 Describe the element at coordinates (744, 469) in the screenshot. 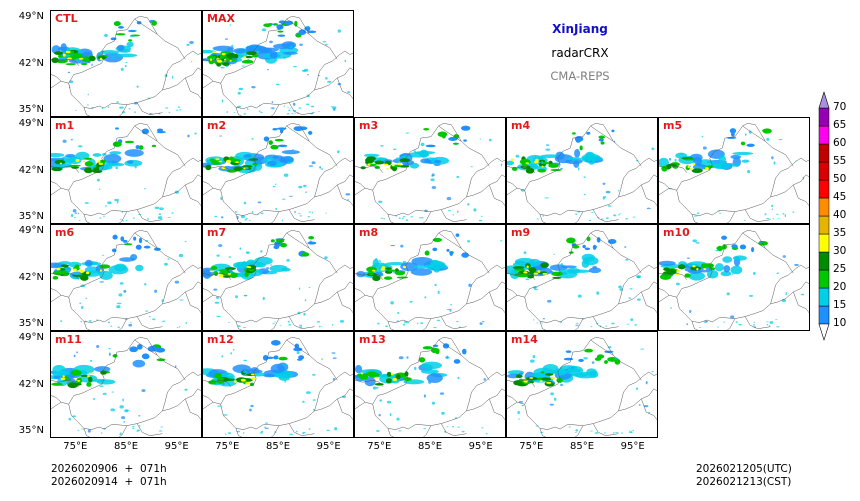

I see `valid-time-utc: 2026021205(UTC)` at that location.